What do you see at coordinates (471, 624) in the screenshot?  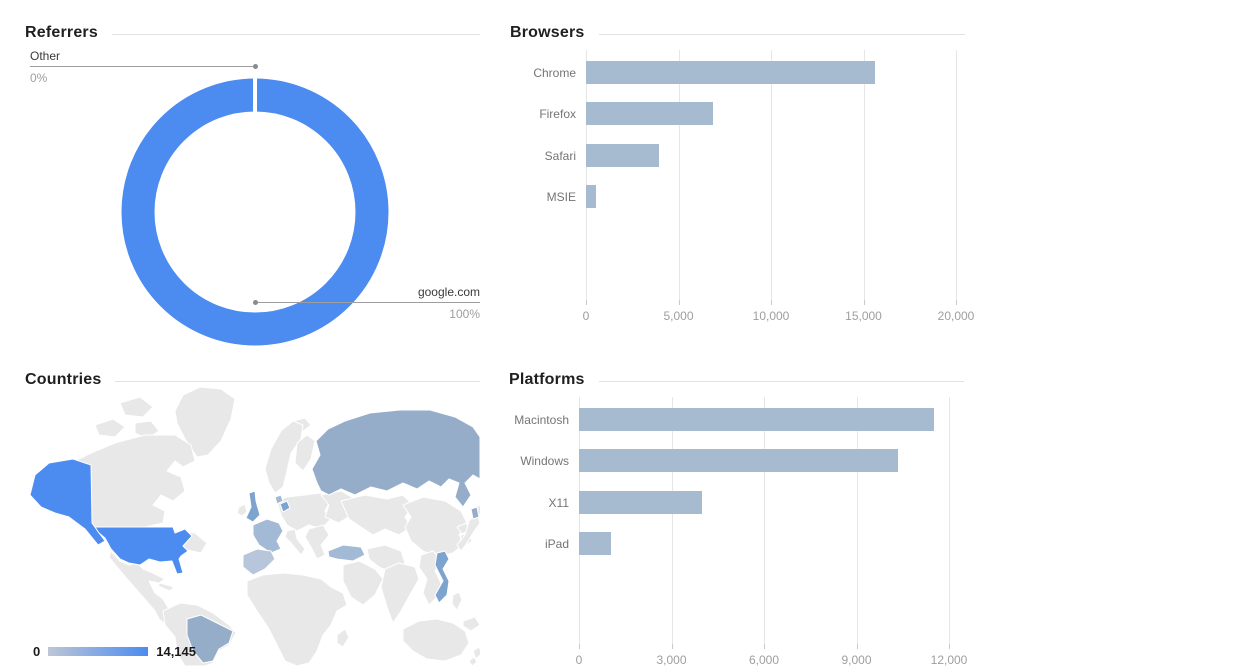 I see `country-papua` at bounding box center [471, 624].